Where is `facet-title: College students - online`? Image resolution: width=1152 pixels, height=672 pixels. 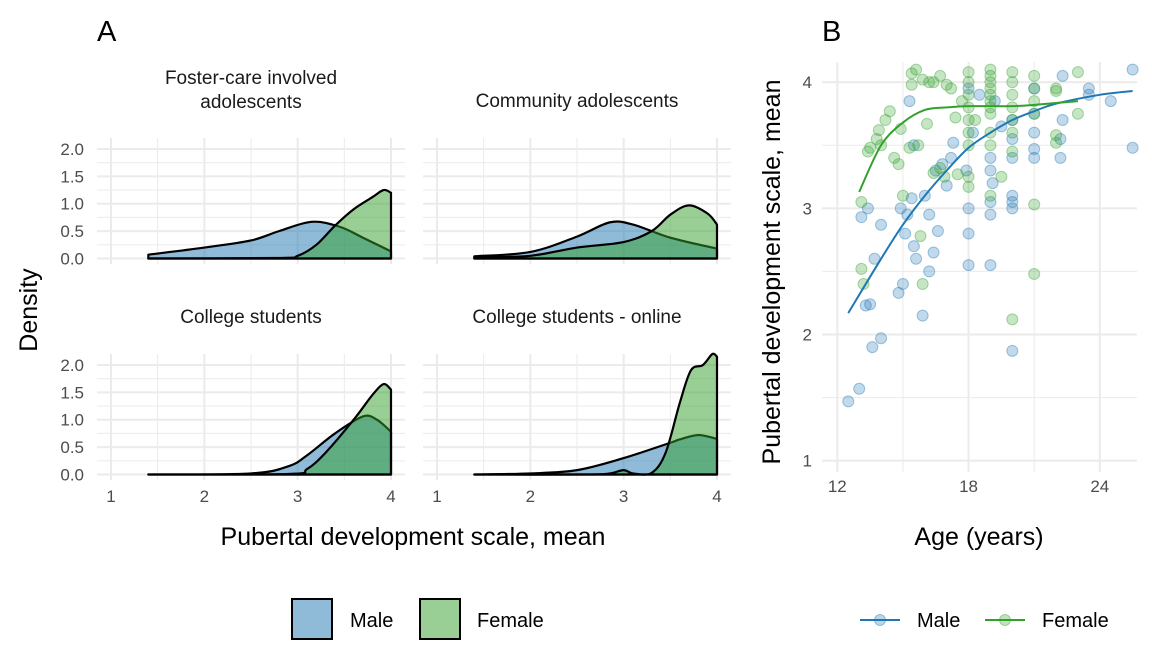 facet-title: College students - online is located at coordinates (576, 317).